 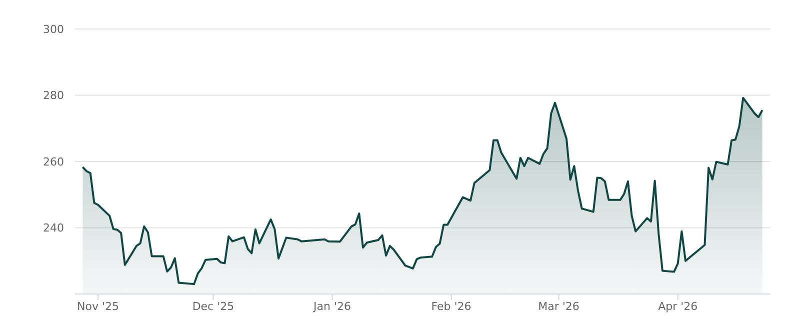 I want to click on x-tick-label: Jan '26, so click(x=332, y=306).